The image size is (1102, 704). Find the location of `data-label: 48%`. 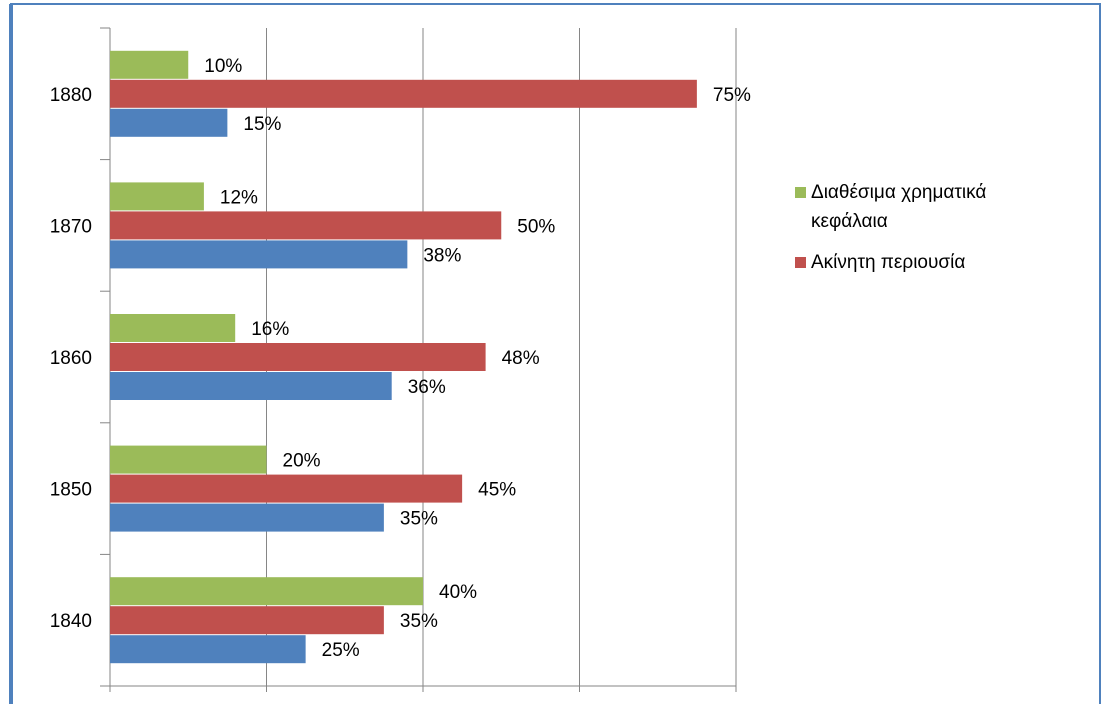

data-label: 48% is located at coordinates (521, 358).